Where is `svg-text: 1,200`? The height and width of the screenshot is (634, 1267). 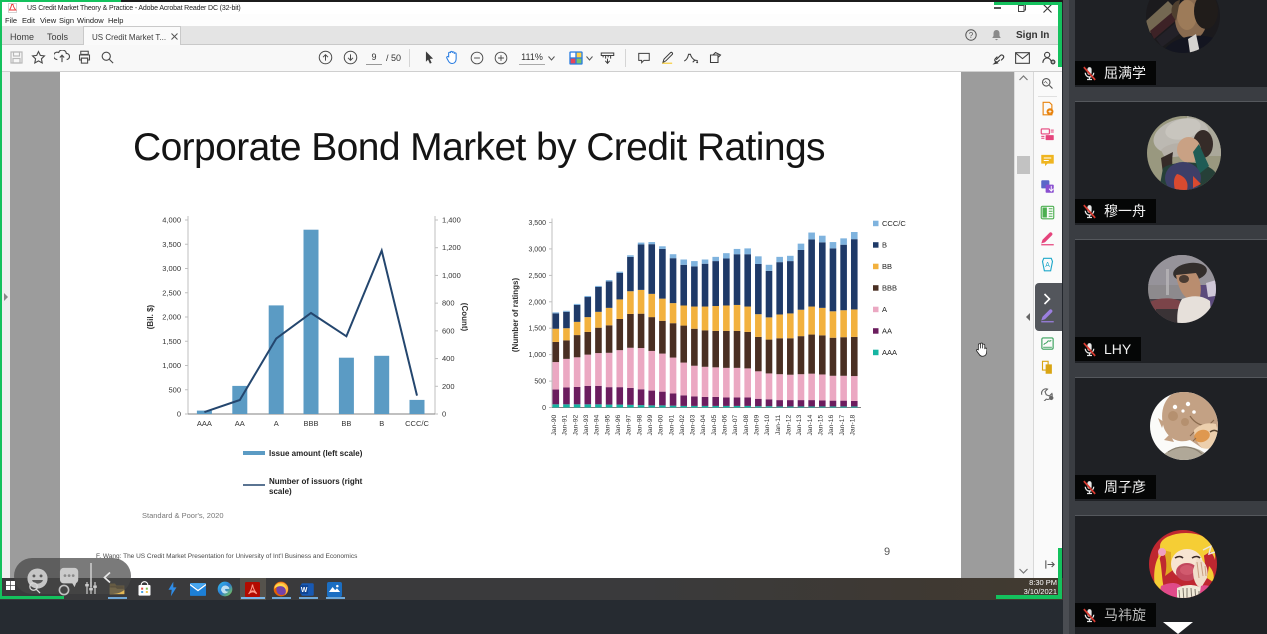 svg-text: 1,200 is located at coordinates (451, 247).